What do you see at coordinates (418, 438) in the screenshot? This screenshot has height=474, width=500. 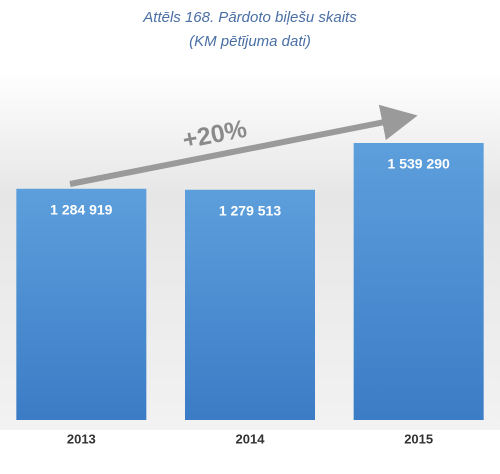 I see `x-tick-label: 2015` at bounding box center [418, 438].